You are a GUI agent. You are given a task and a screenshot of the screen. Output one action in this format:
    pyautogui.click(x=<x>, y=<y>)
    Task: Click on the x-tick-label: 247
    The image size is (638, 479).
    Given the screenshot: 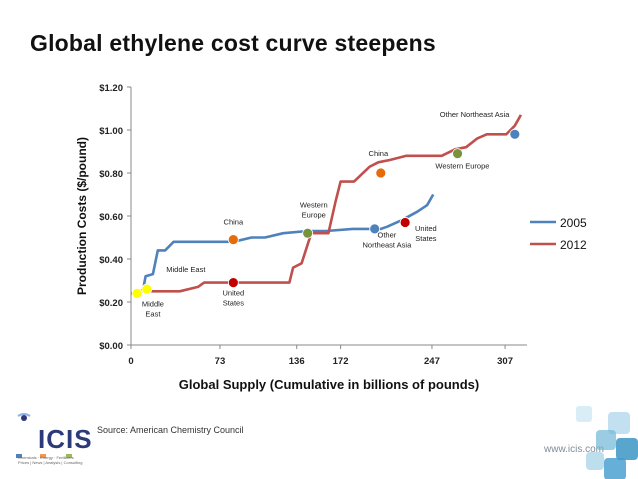 What is the action you would take?
    pyautogui.click(x=432, y=361)
    